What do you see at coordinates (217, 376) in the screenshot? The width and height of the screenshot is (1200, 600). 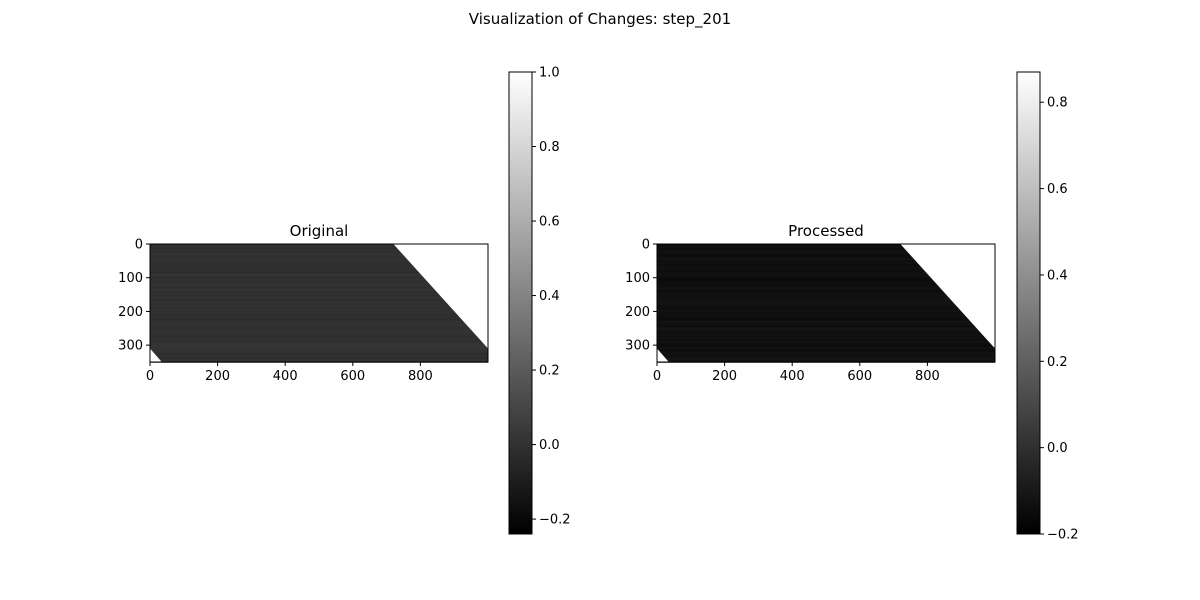 I see `x-tick-label: 200` at bounding box center [217, 376].